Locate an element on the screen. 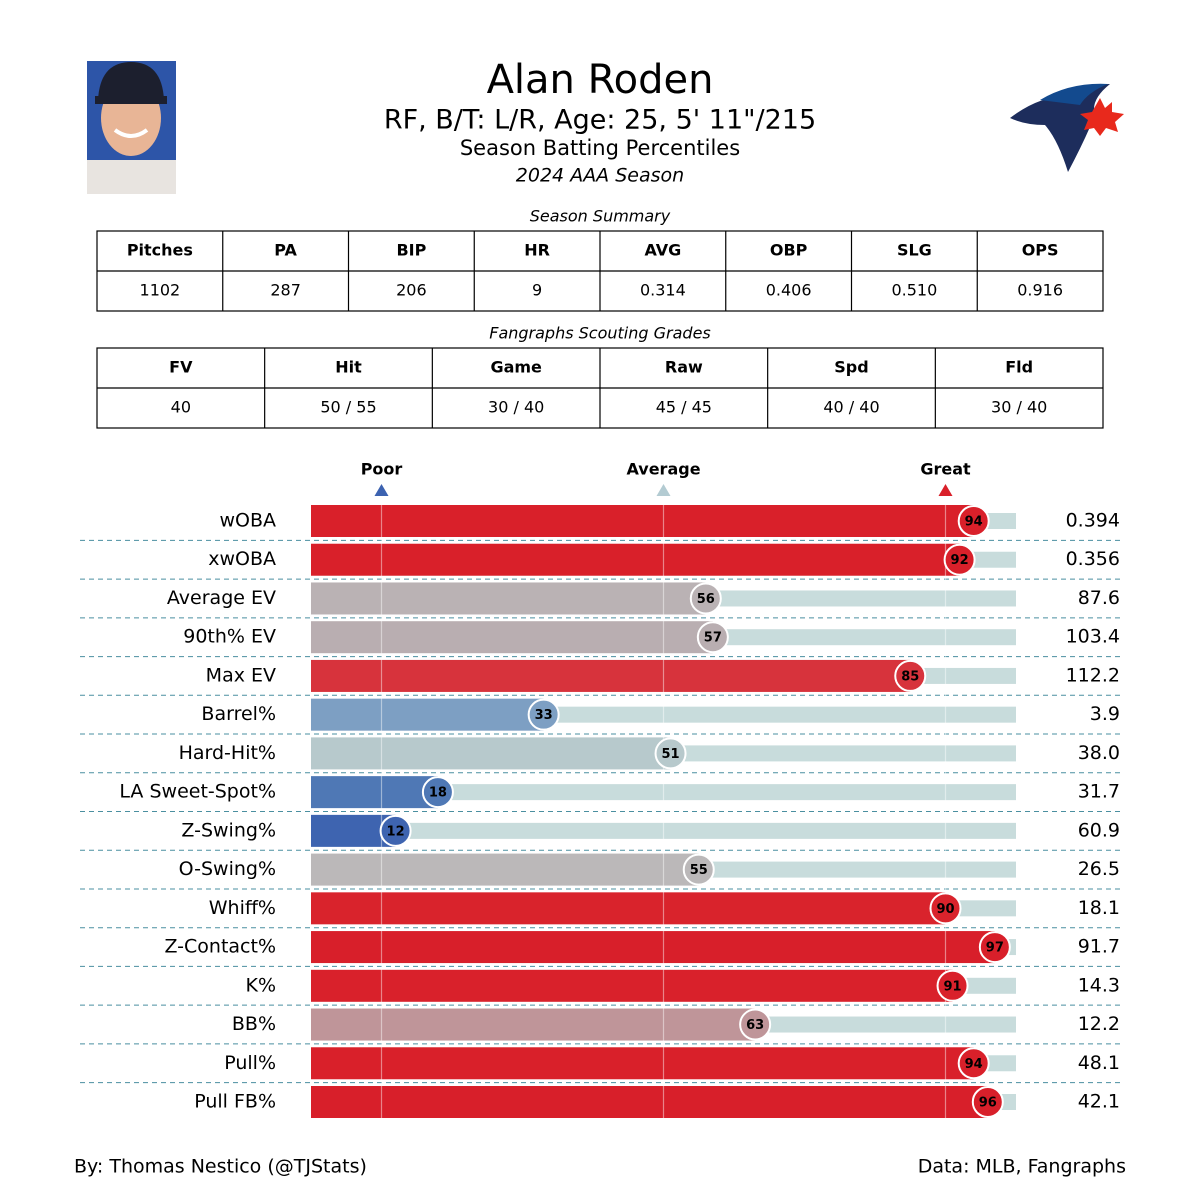 The width and height of the screenshot is (1200, 1200). metric-value: 60.9 is located at coordinates (1099, 830).